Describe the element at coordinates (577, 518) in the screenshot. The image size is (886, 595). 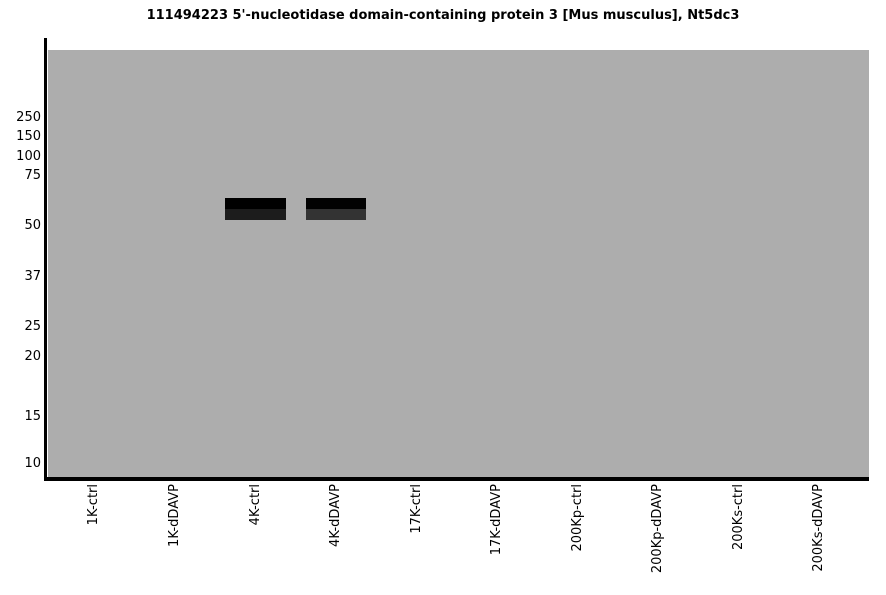
I see `lane-label: 200Kp-ctrl` at that location.